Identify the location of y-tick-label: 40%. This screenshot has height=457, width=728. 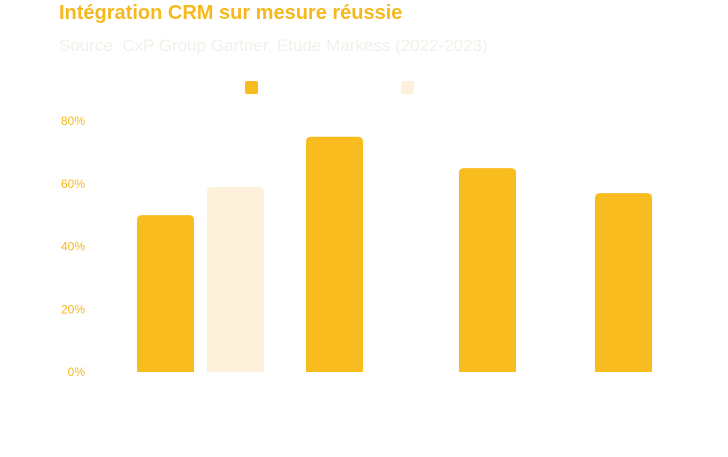
(73, 247).